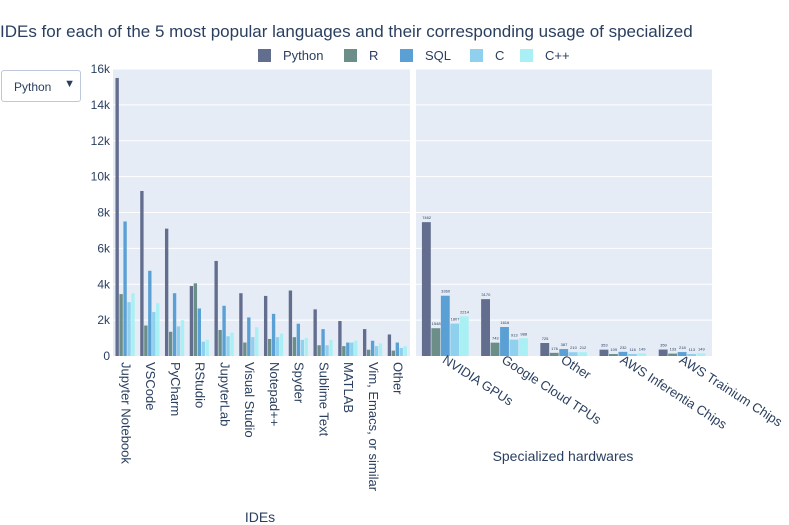 Image resolution: width=789 pixels, height=525 pixels. I want to click on bar-python-vscode, so click(142, 273).